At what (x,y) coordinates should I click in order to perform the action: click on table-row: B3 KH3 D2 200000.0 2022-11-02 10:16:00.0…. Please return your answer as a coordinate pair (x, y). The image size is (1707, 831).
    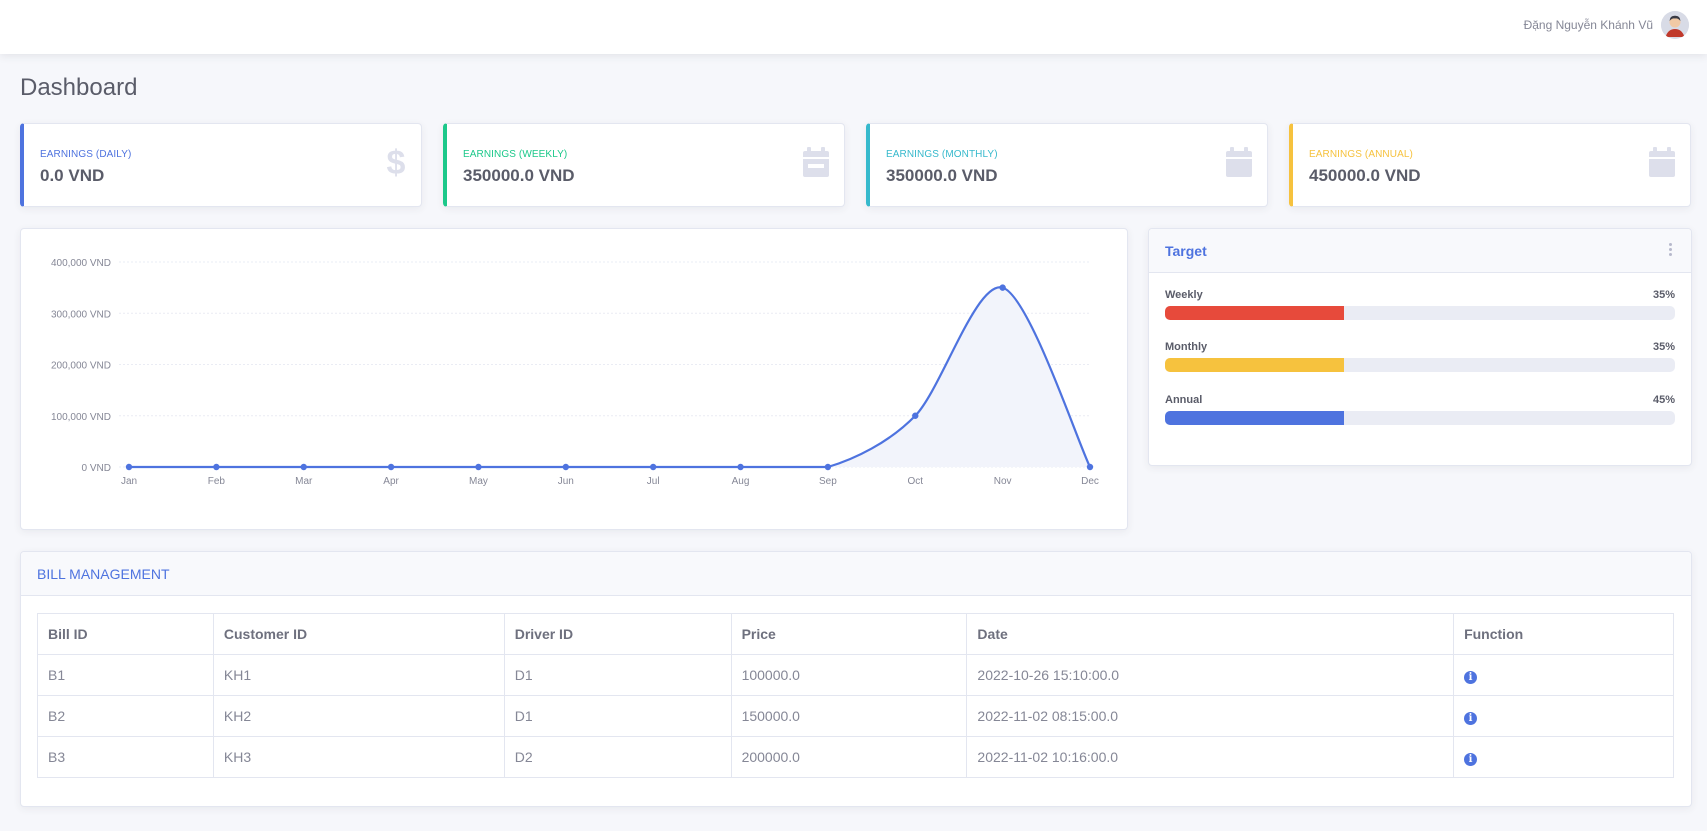
    Looking at the image, I should click on (855, 757).